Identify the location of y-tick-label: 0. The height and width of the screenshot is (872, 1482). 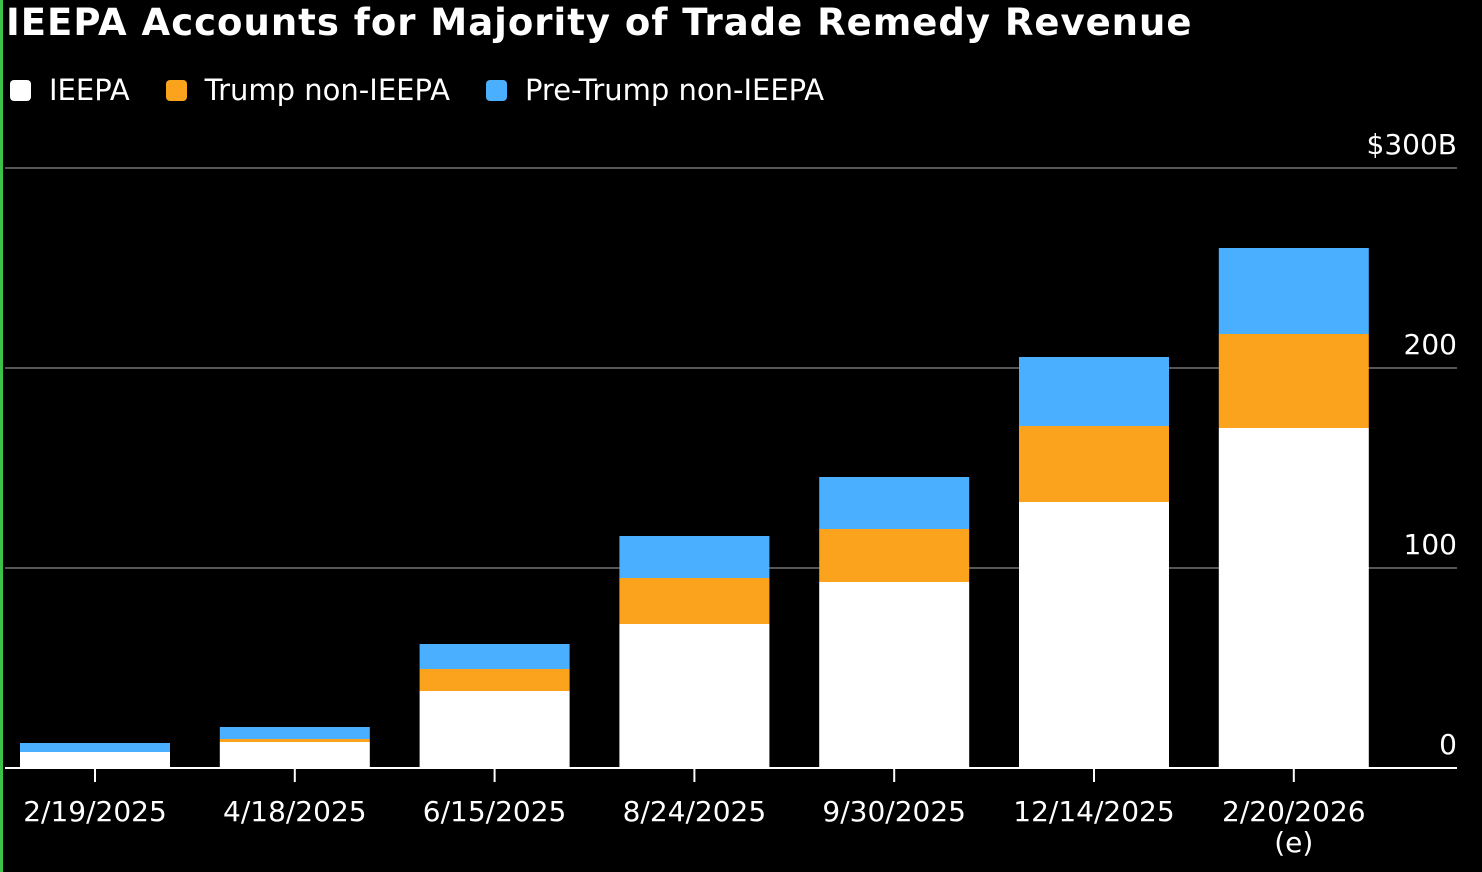
(1448, 744).